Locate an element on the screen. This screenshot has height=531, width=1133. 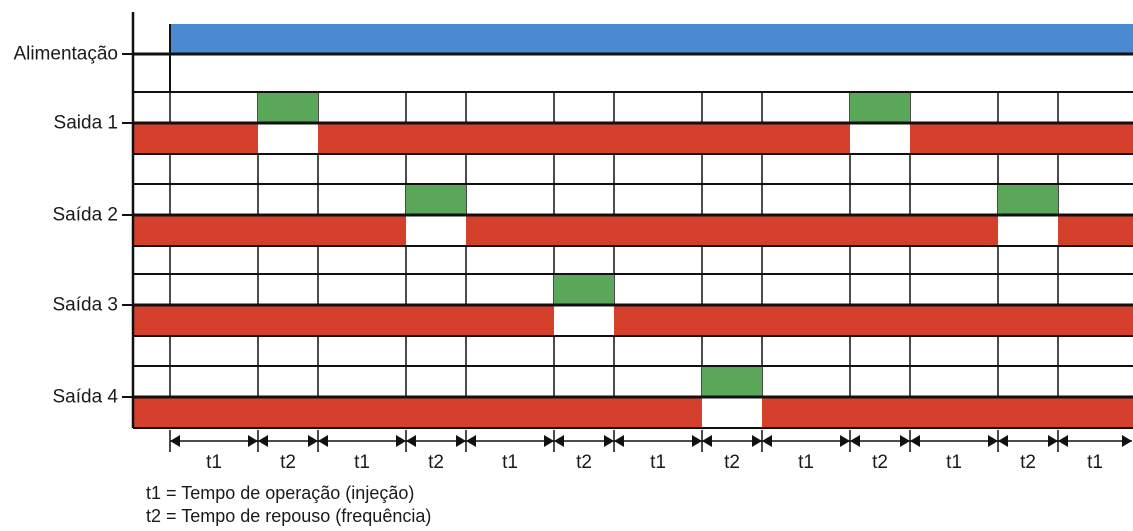
period-label-3: t1 is located at coordinates (362, 462).